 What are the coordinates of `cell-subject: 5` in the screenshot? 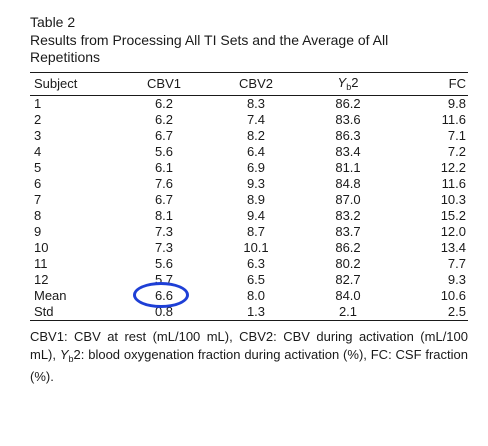 It's located at (38, 167).